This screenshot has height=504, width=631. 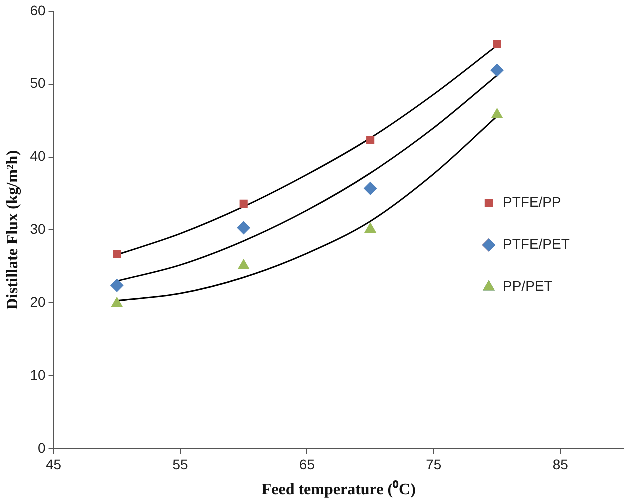 What do you see at coordinates (528, 286) in the screenshot?
I see `legend-label: PP/PET` at bounding box center [528, 286].